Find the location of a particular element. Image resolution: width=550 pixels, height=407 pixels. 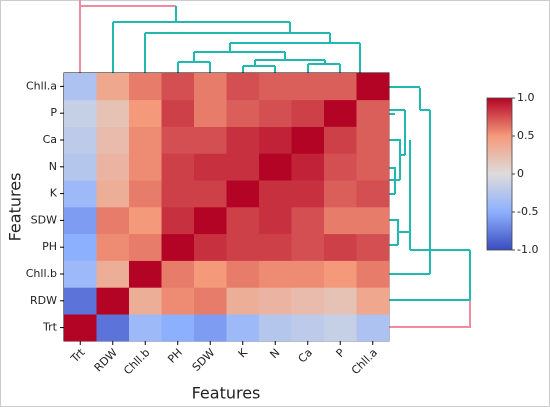

colorbar-tick-label: 1.0 is located at coordinates (526, 97).